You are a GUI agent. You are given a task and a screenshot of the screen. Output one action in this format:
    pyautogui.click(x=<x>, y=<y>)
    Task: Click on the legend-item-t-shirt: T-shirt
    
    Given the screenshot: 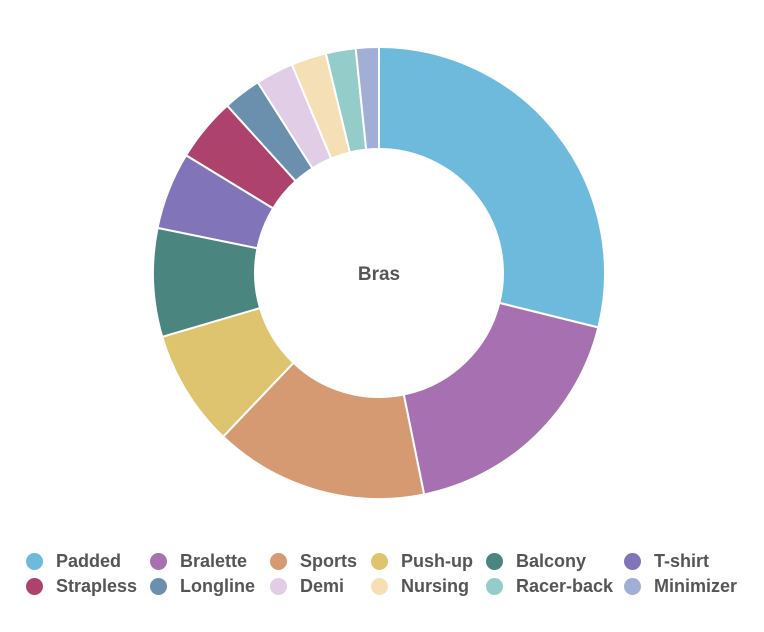 What is the action you would take?
    pyautogui.click(x=666, y=561)
    